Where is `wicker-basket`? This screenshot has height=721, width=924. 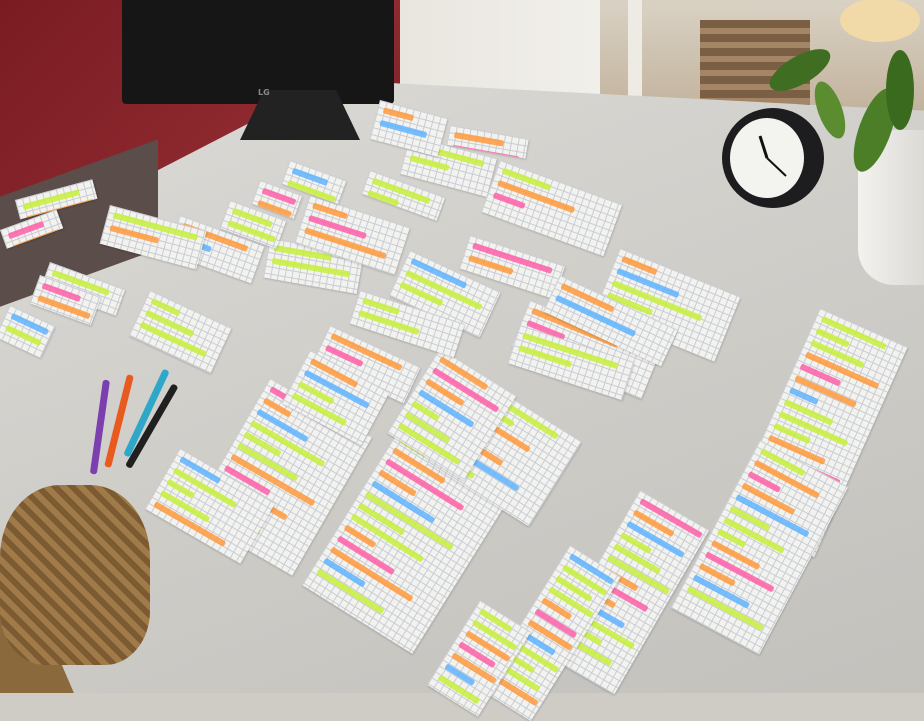 wicker-basket is located at coordinates (75, 575).